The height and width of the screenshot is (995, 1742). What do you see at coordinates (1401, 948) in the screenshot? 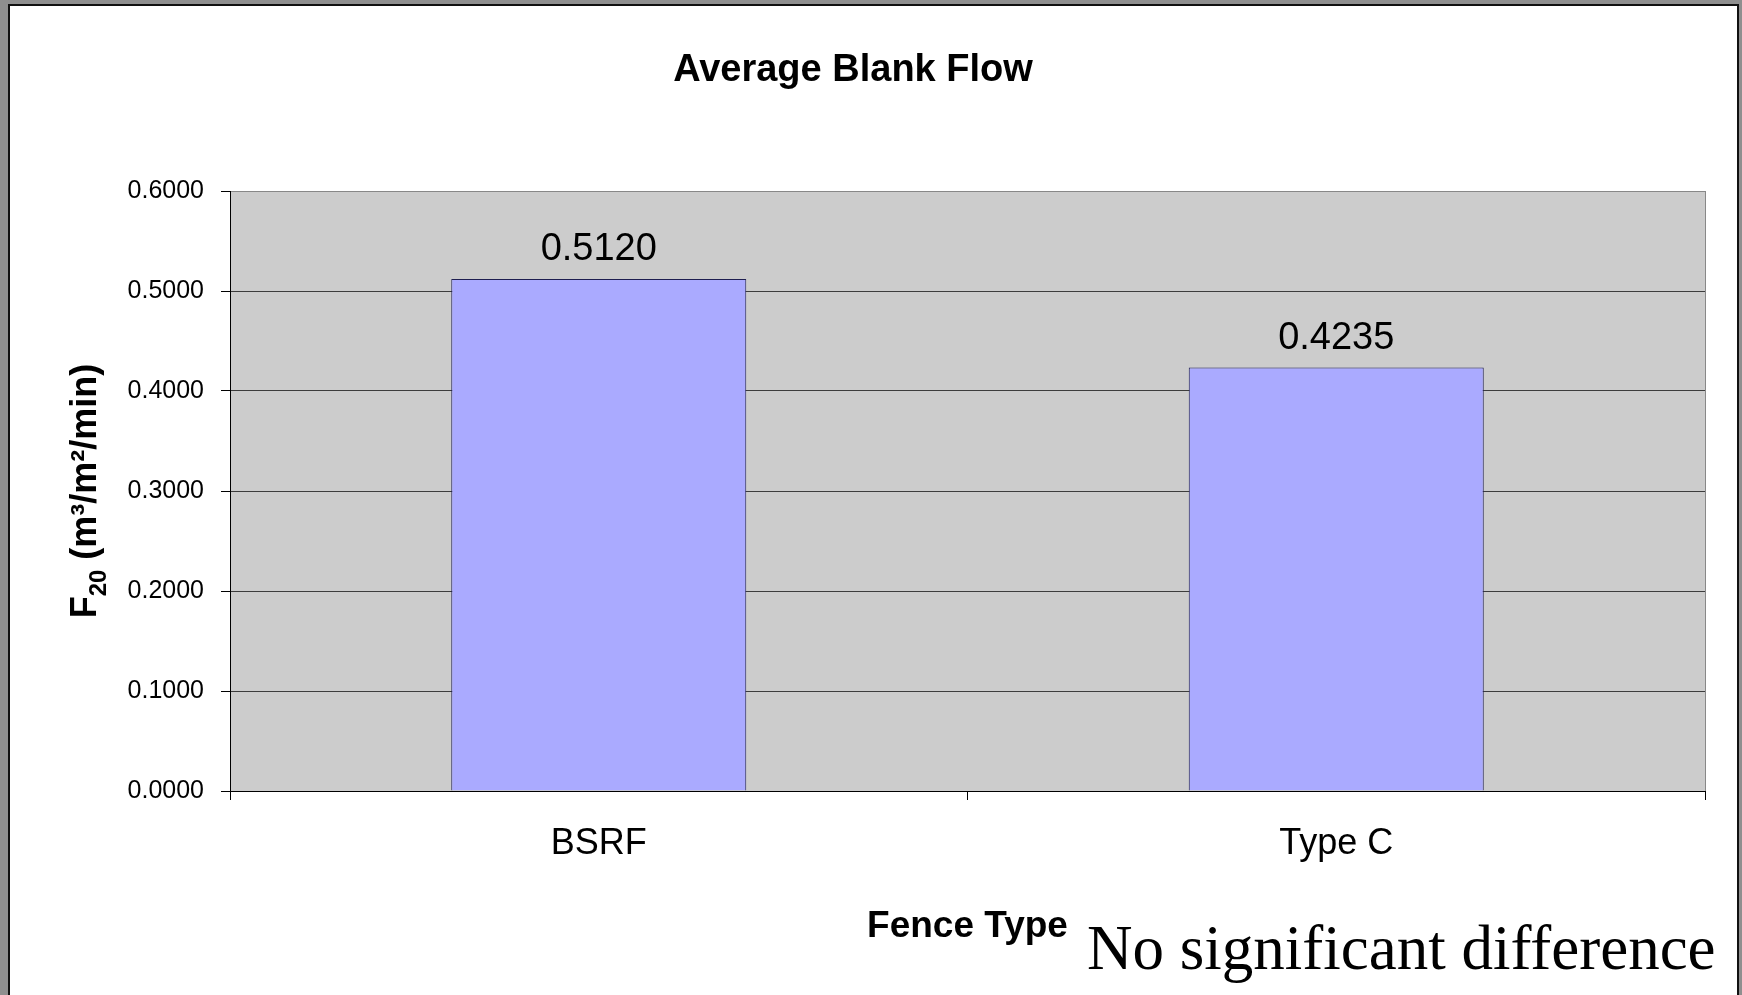
I see `text: No significant difference` at bounding box center [1401, 948].